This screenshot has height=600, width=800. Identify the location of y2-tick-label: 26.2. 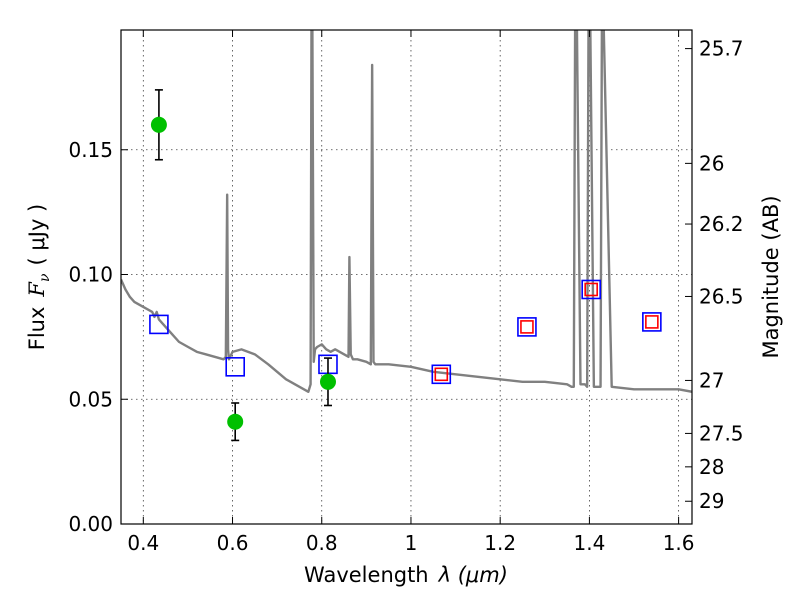
(721, 224).